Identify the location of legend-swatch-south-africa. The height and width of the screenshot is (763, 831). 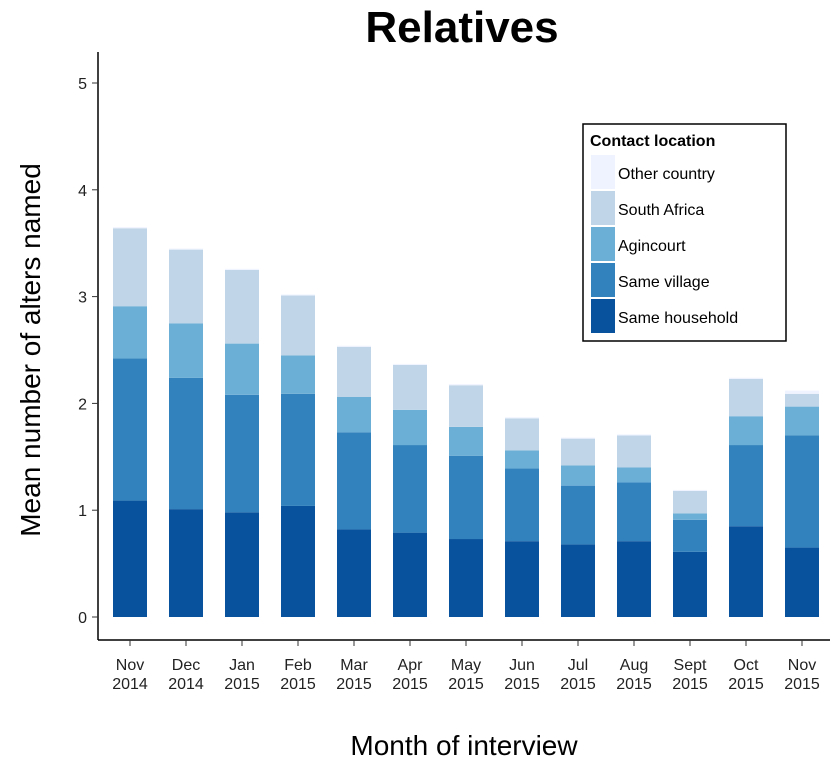
(603, 208).